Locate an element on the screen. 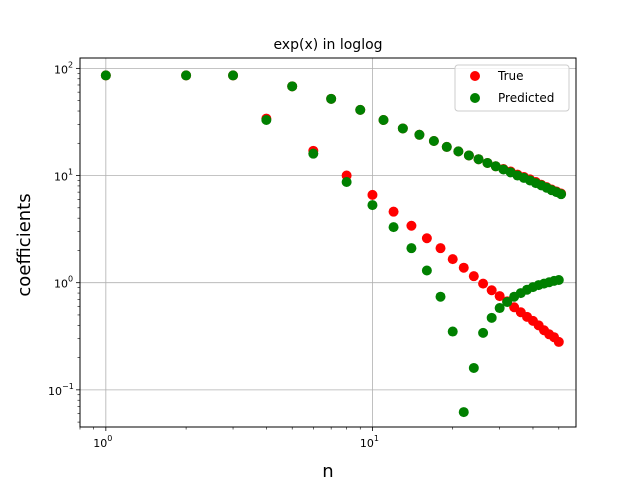 The image size is (640, 480). y-axis-label: coefficients is located at coordinates (24, 244).